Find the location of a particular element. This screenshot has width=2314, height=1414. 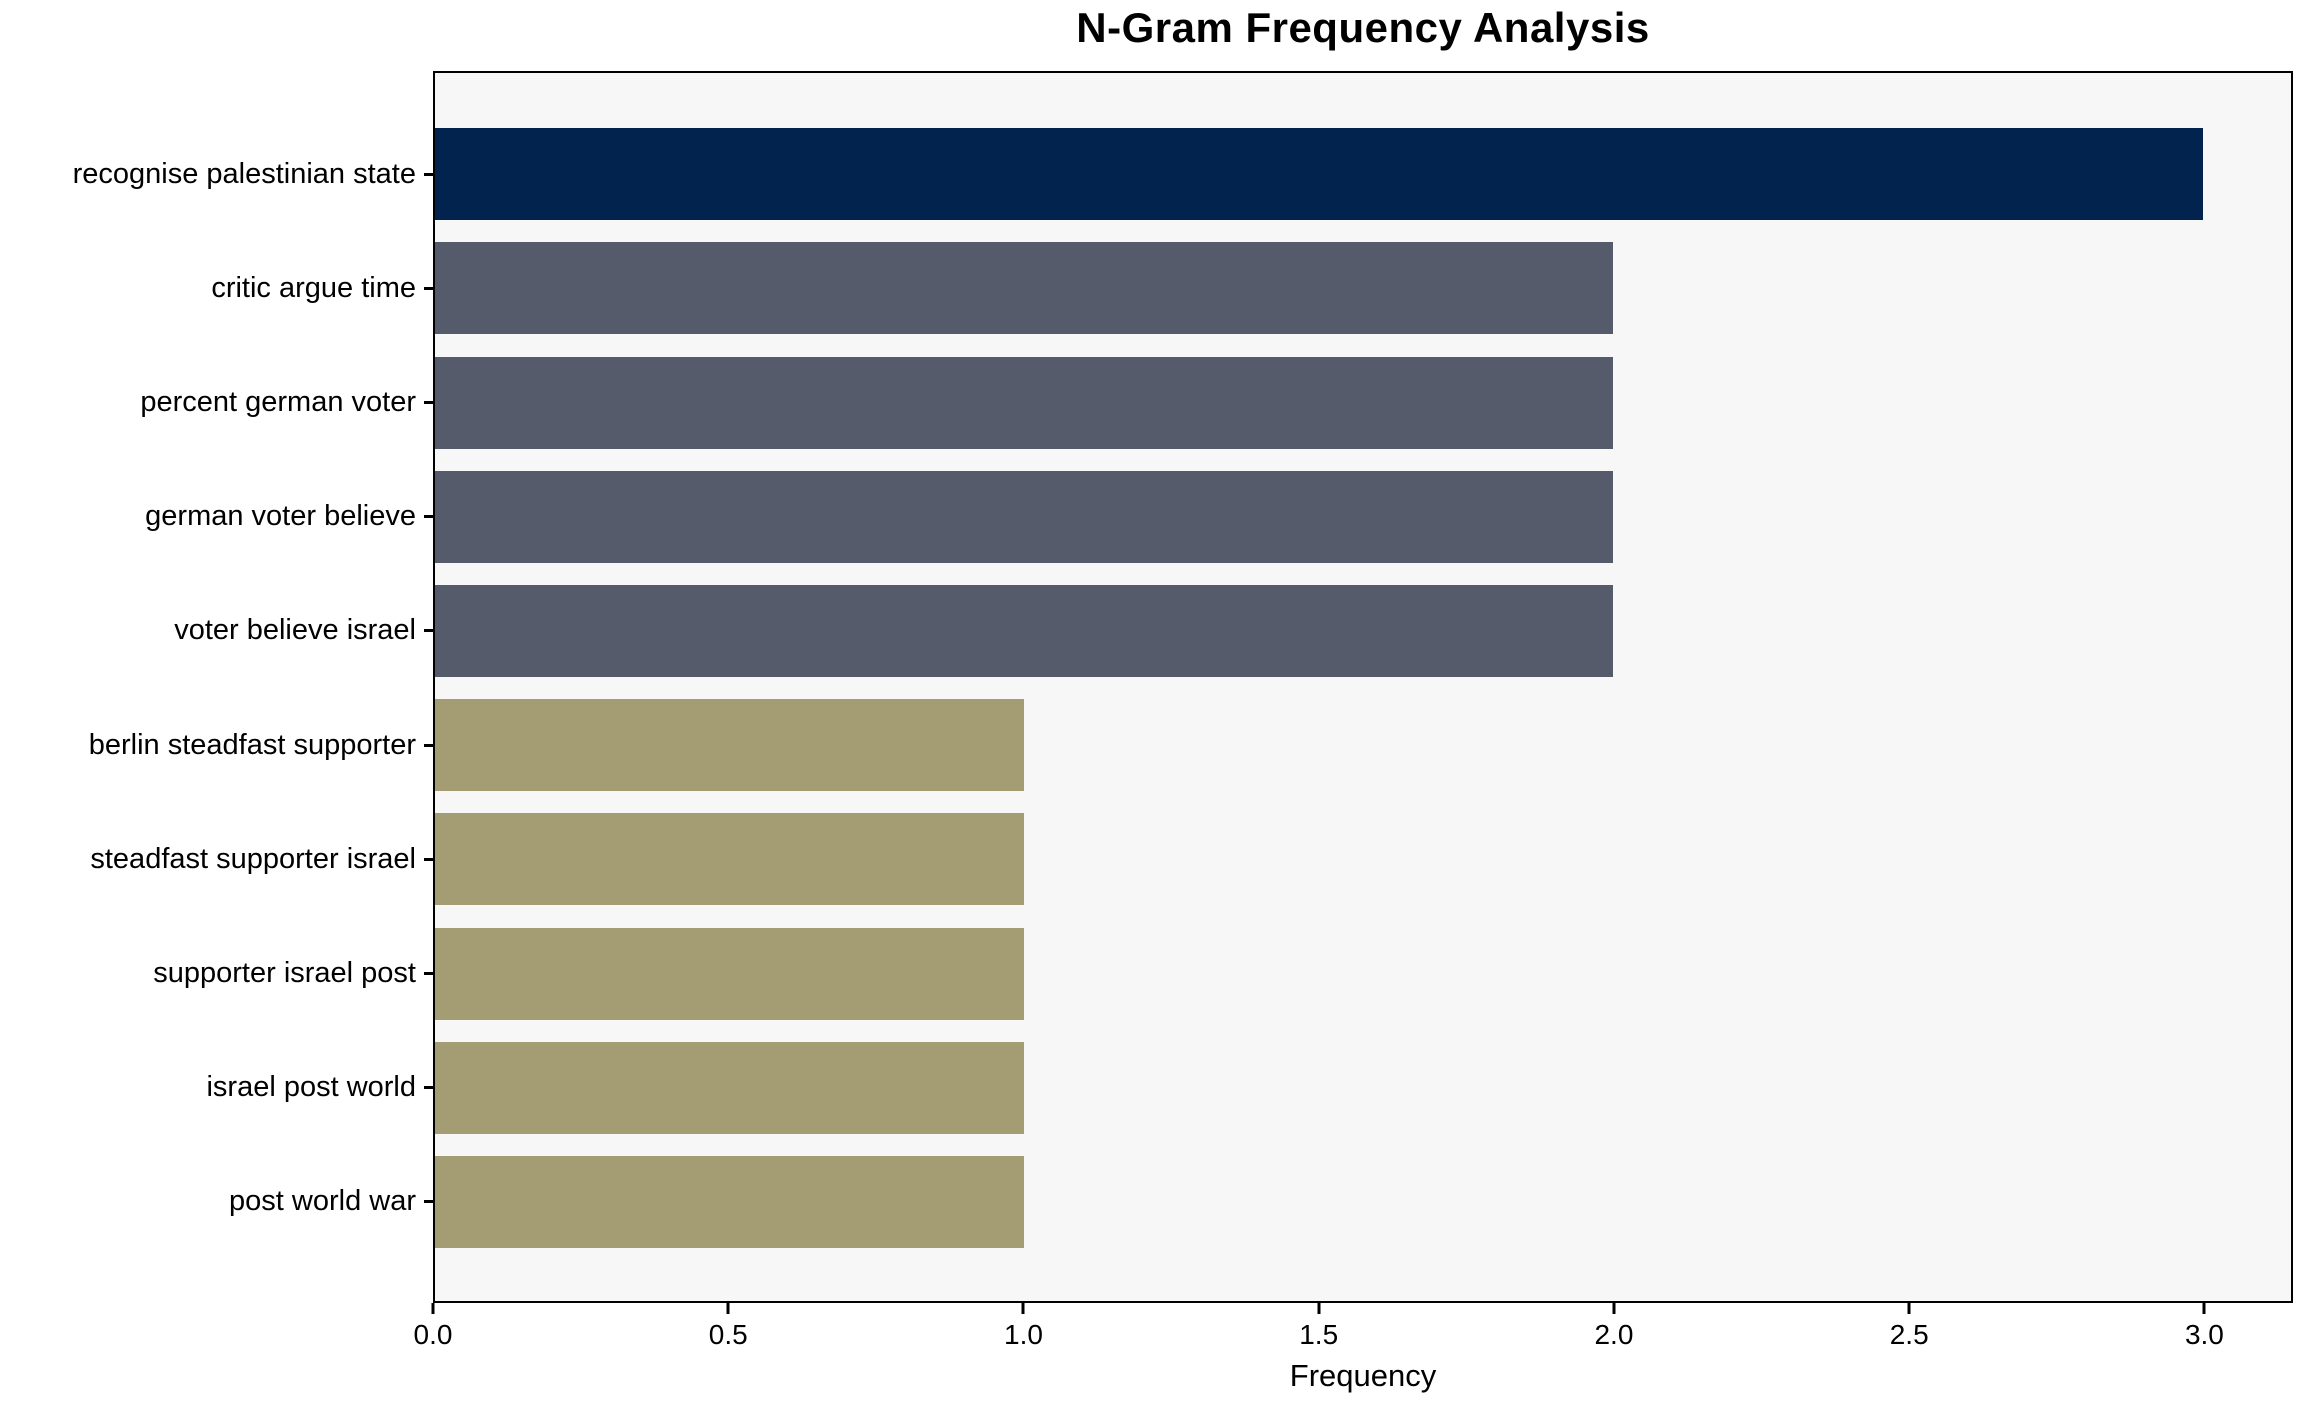

x-tick-label: 1.5 is located at coordinates (1319, 1334).